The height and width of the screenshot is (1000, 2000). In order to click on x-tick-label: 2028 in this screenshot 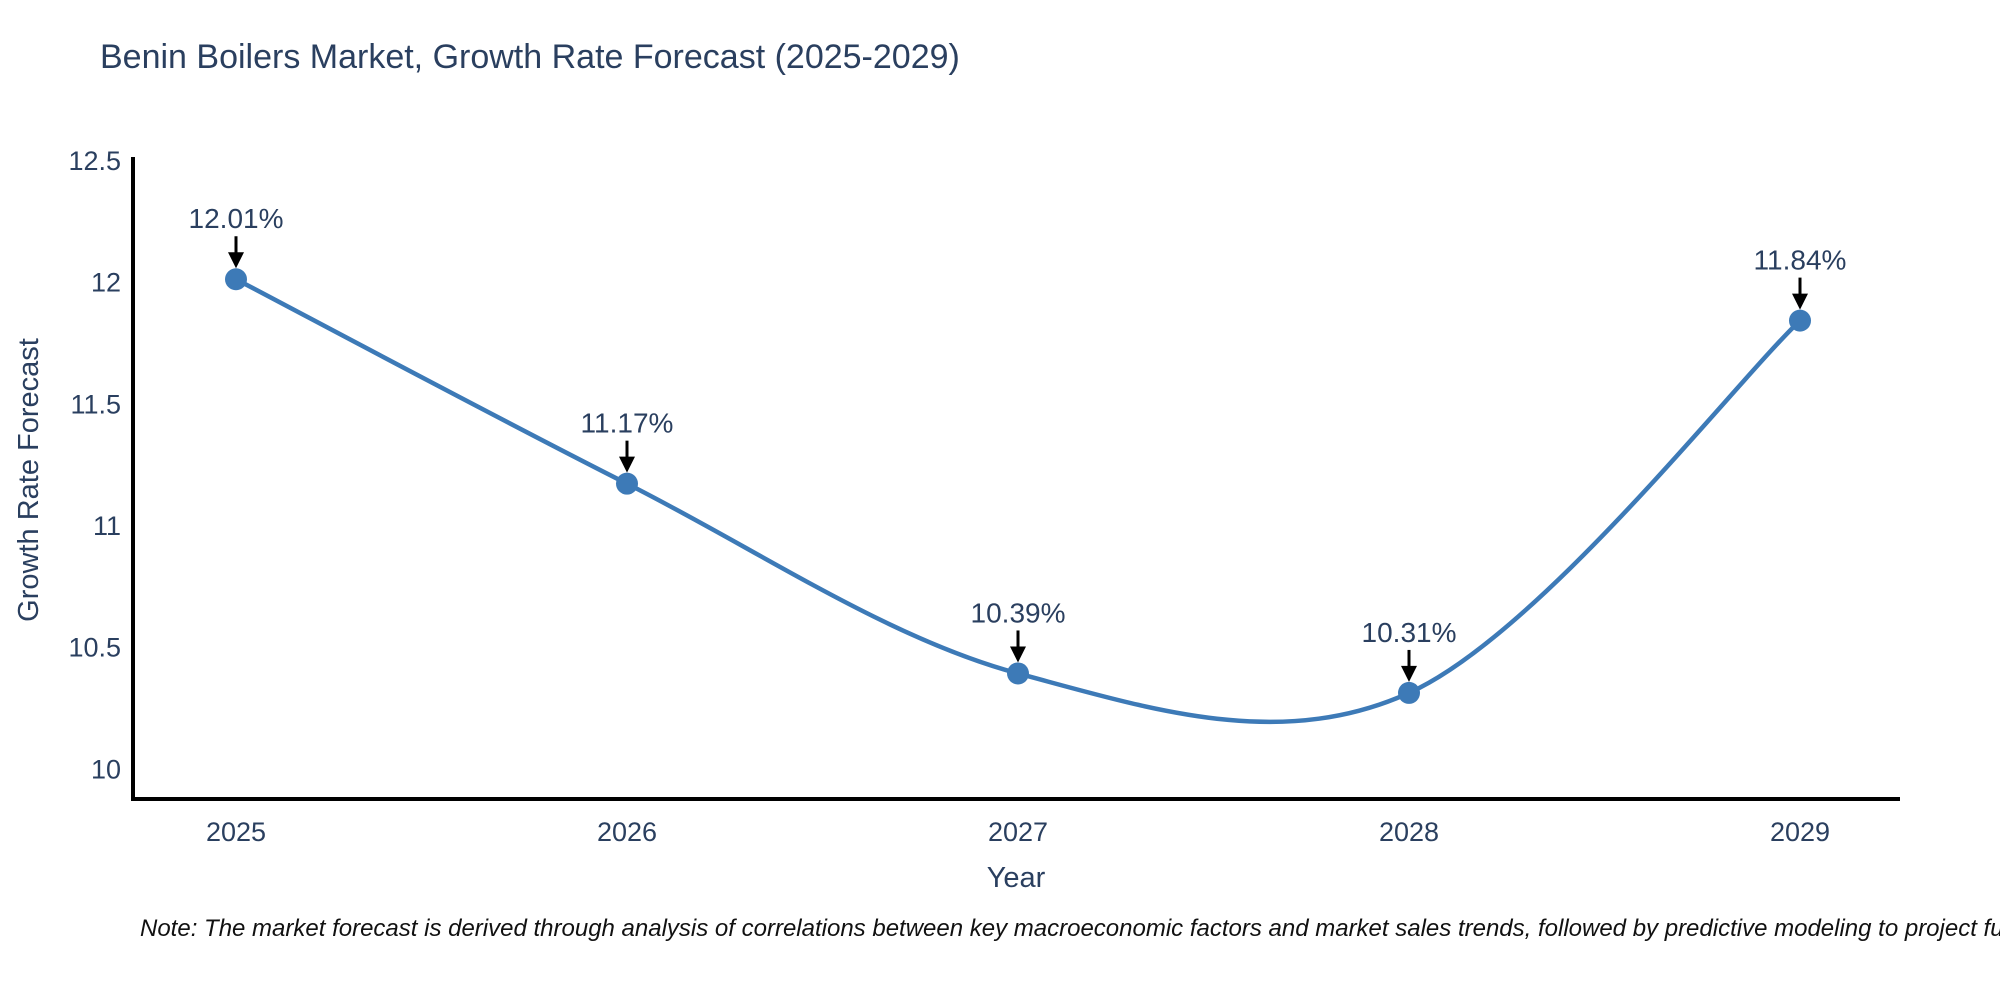, I will do `click(1409, 832)`.